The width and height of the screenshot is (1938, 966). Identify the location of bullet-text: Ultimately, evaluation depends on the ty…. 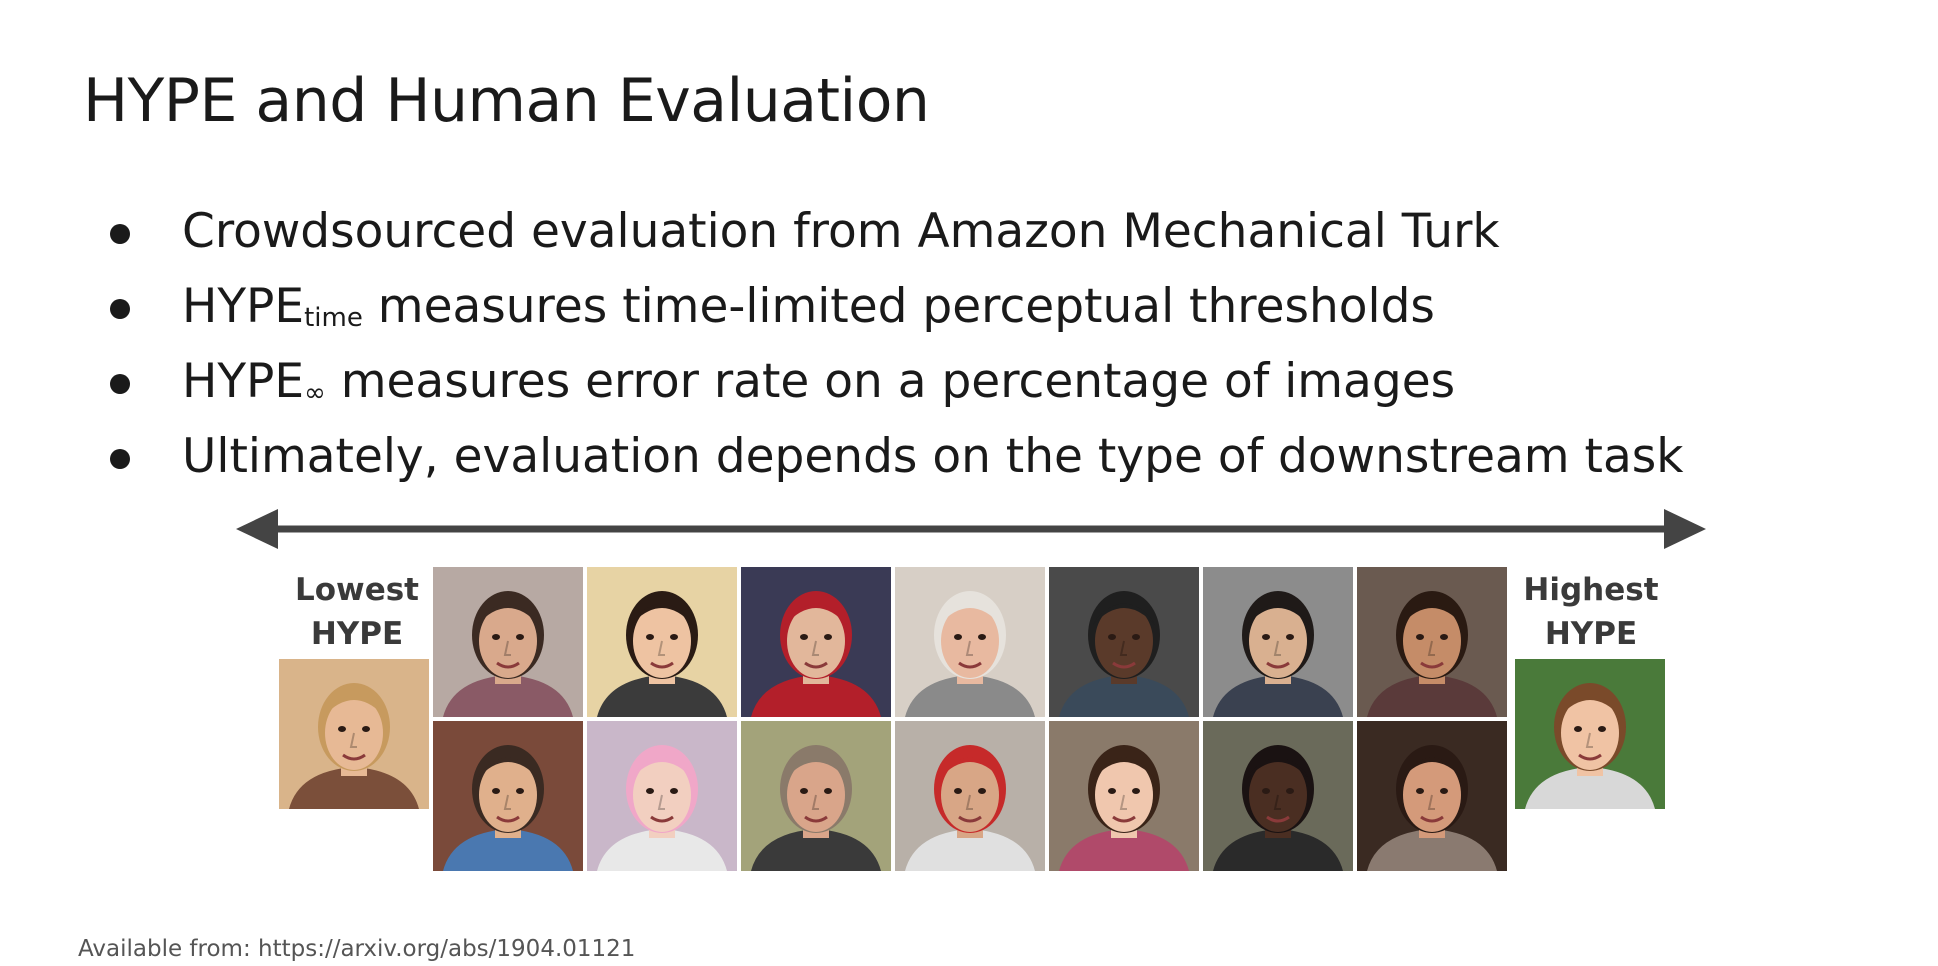
(933, 456).